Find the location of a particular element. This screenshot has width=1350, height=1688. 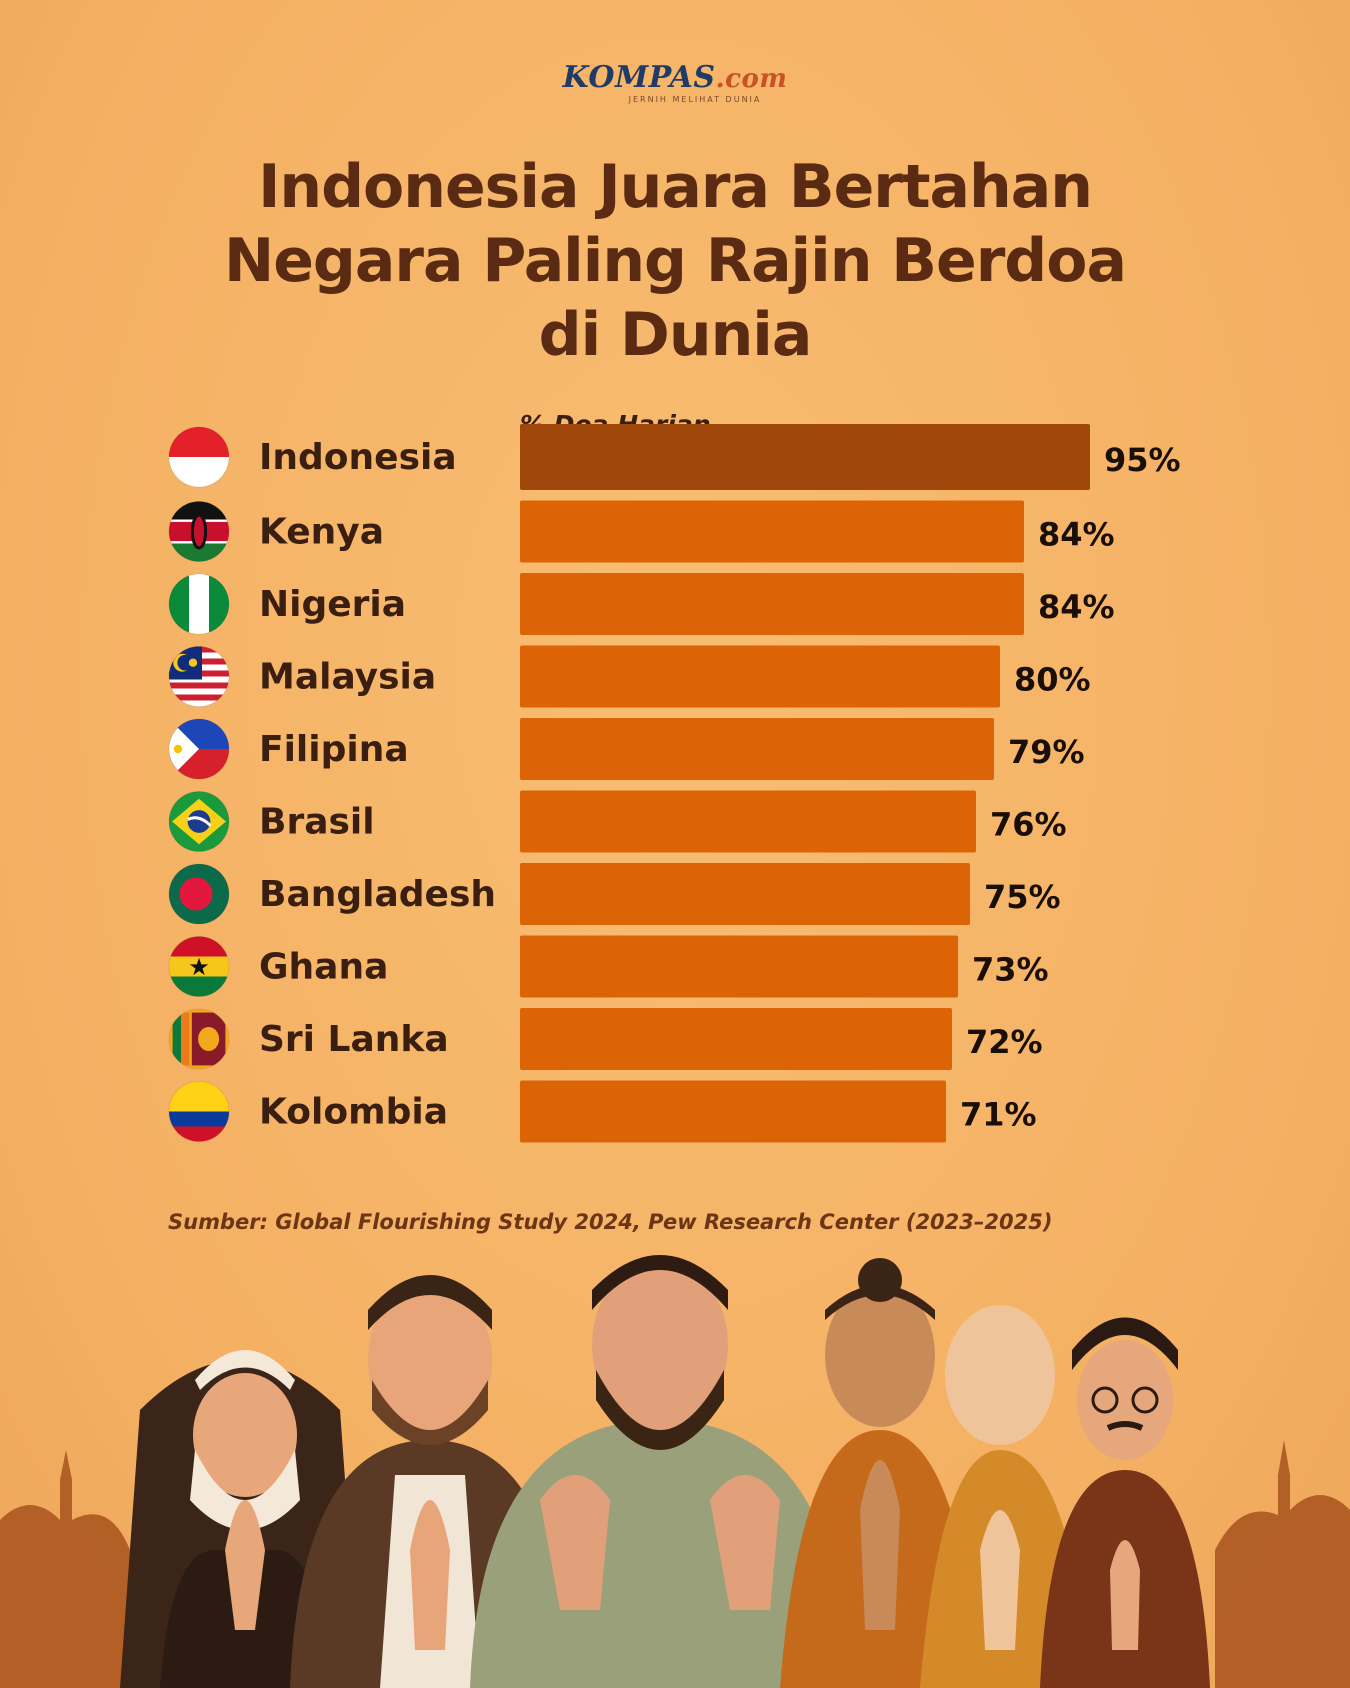

logo-tagline: JERNIH MELIHAT DUNIA is located at coordinates (695, 99).